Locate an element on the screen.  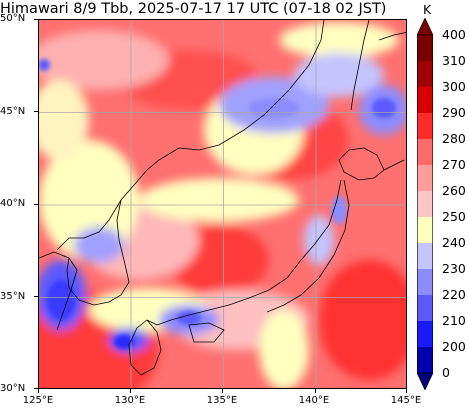
colorbar is located at coordinates (425, 204).